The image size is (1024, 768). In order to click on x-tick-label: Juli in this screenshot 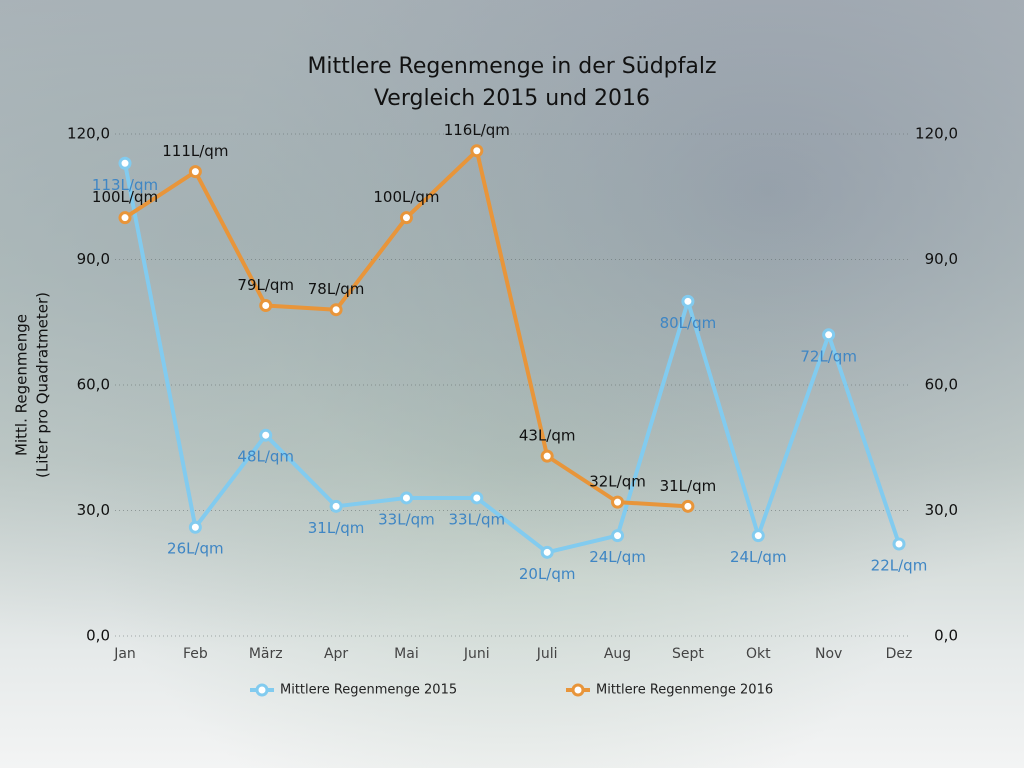, I will do `click(547, 654)`.